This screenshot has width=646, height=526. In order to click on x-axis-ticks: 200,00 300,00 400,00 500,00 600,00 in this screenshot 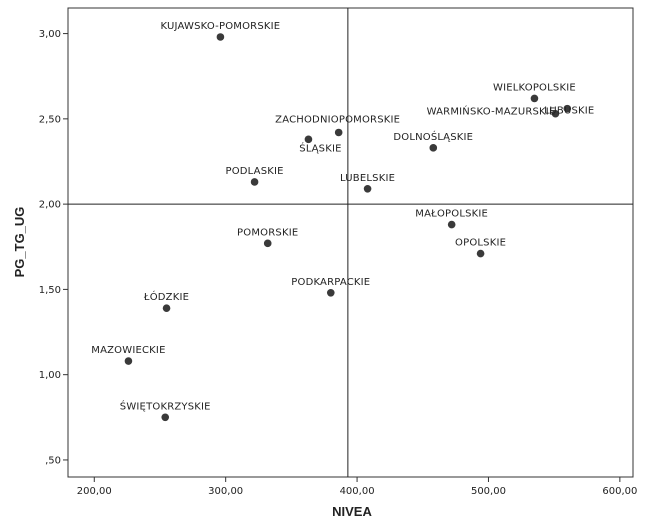, I will do `click(357, 487)`.